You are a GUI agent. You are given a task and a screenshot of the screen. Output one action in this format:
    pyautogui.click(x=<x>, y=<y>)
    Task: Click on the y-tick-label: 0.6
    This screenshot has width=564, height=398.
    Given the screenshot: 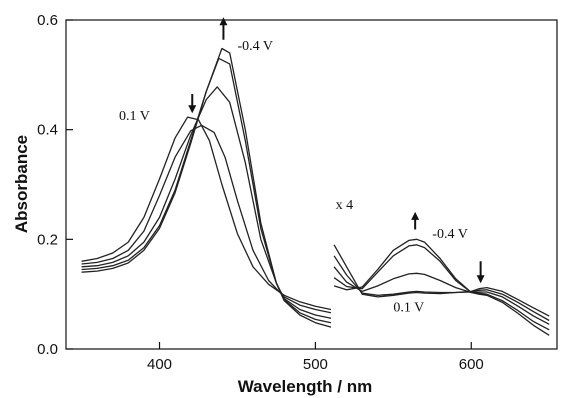 What is the action you would take?
    pyautogui.click(x=47, y=20)
    